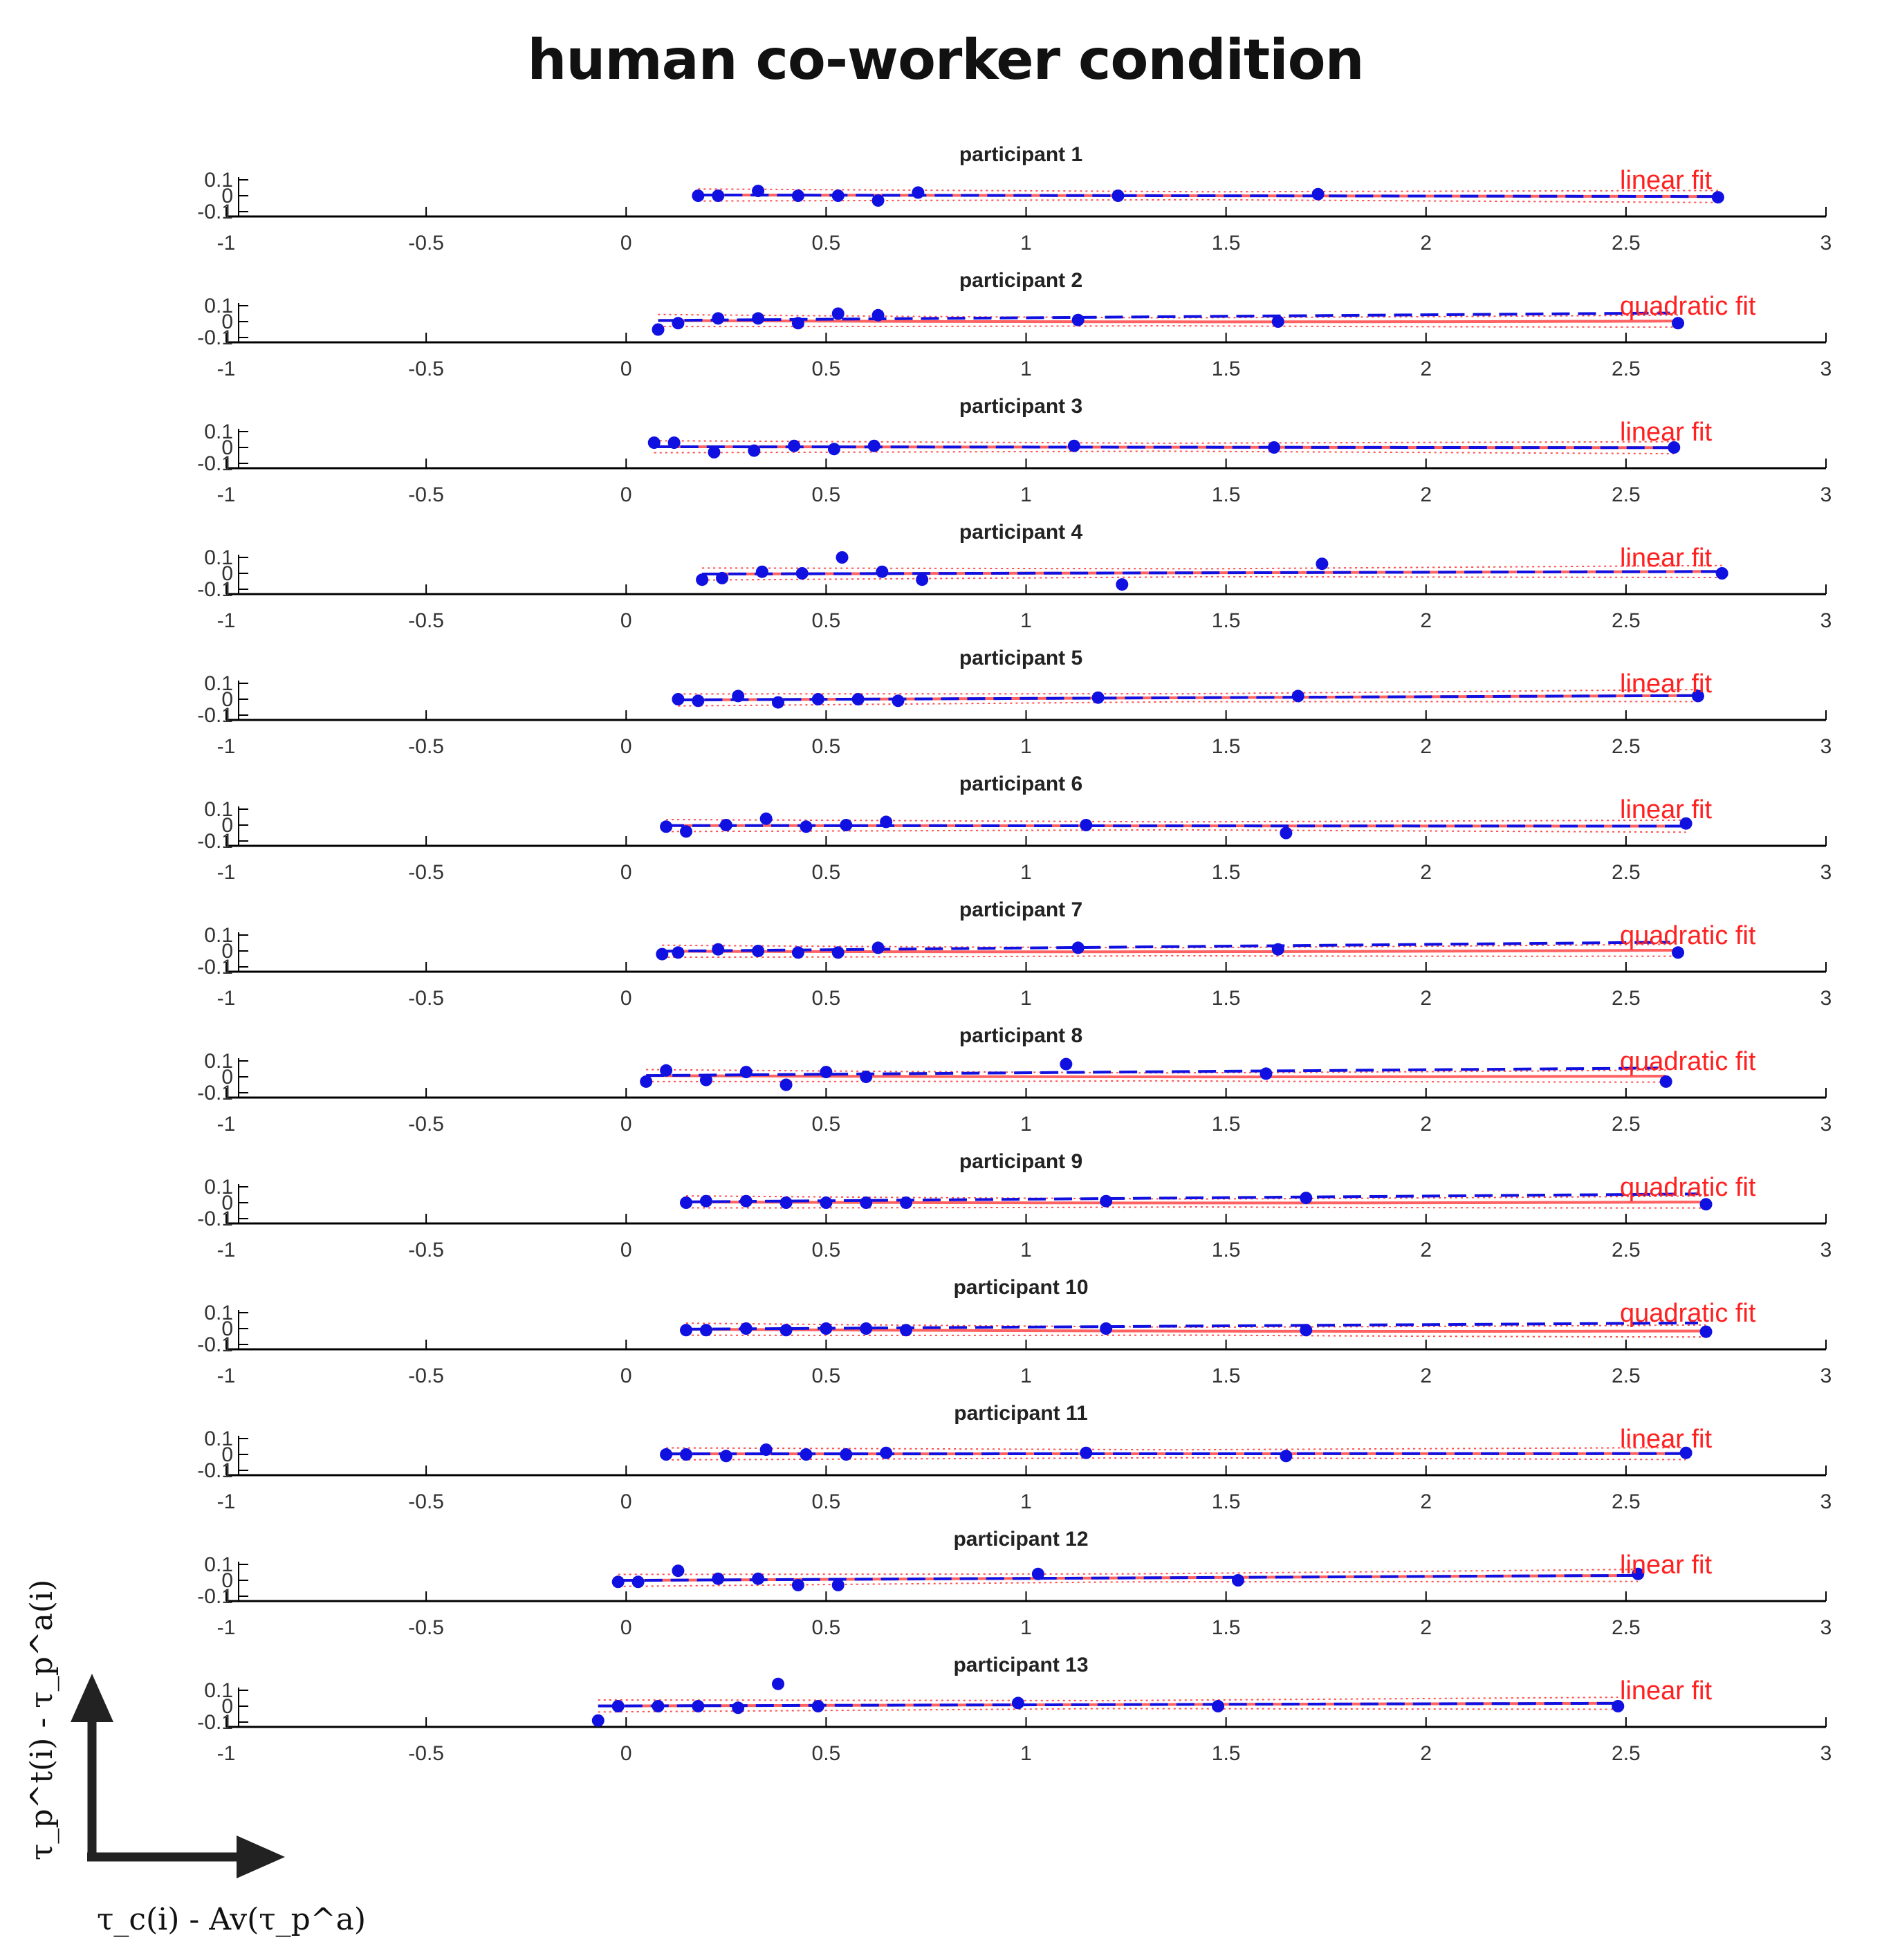 This screenshot has height=1960, width=1891. Describe the element at coordinates (1020, 407) in the screenshot. I see `panel-title: participant 3` at that location.